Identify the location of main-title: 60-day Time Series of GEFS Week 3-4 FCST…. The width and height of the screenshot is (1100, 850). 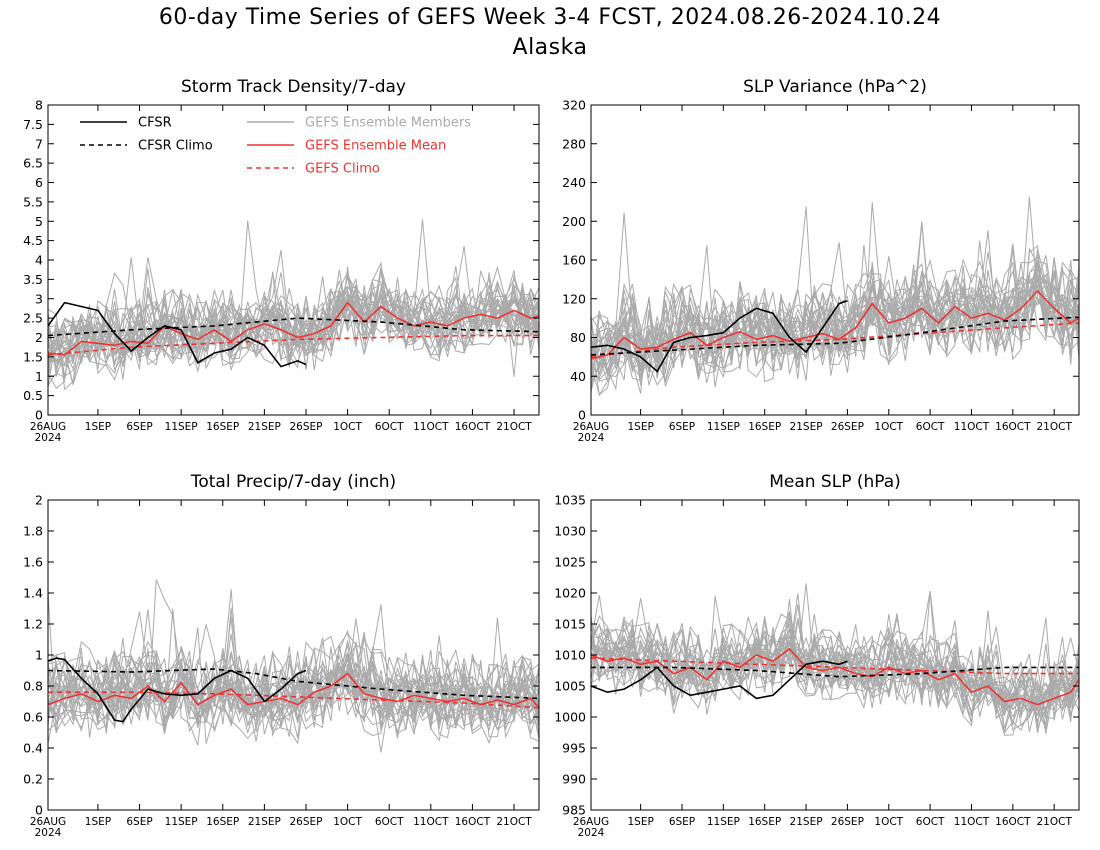
(550, 17).